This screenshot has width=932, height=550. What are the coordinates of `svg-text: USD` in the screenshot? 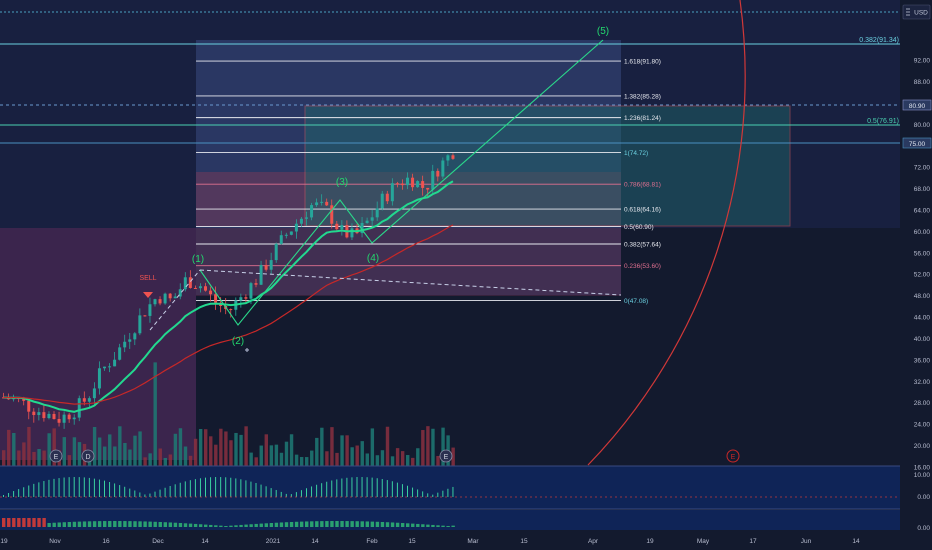 It's located at (921, 13).